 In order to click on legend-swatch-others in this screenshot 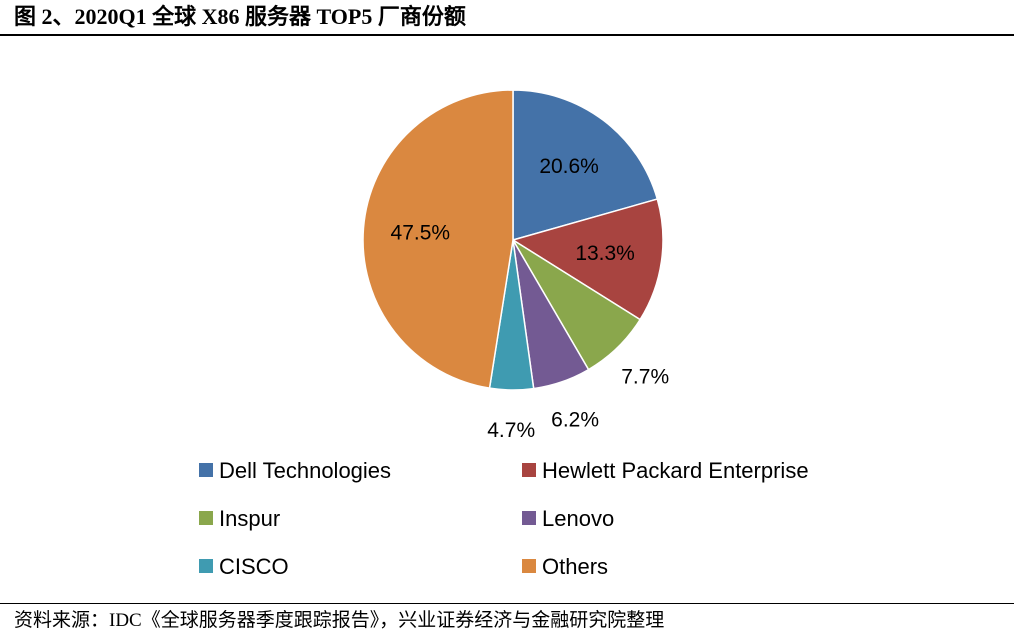, I will do `click(529, 566)`.